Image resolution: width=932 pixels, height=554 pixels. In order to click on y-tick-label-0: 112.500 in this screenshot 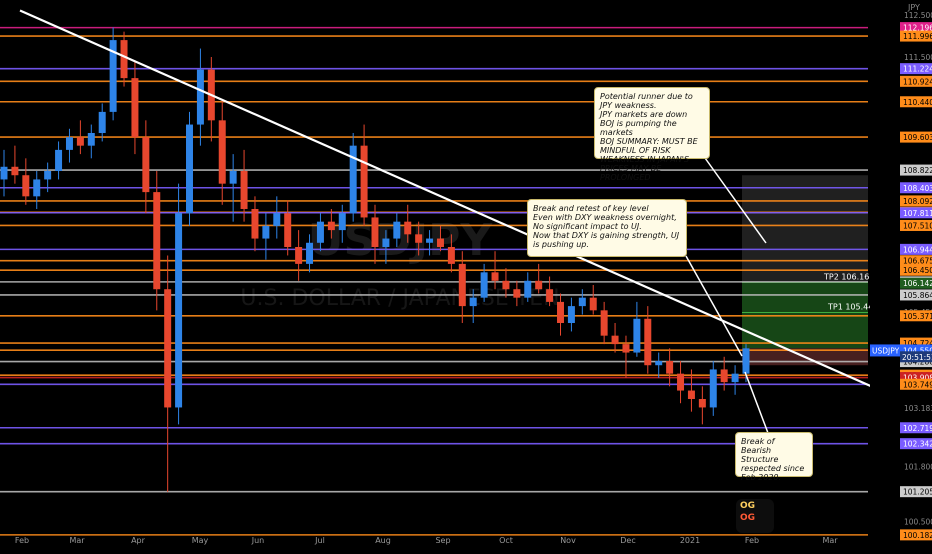, I will do `click(918, 15)`.